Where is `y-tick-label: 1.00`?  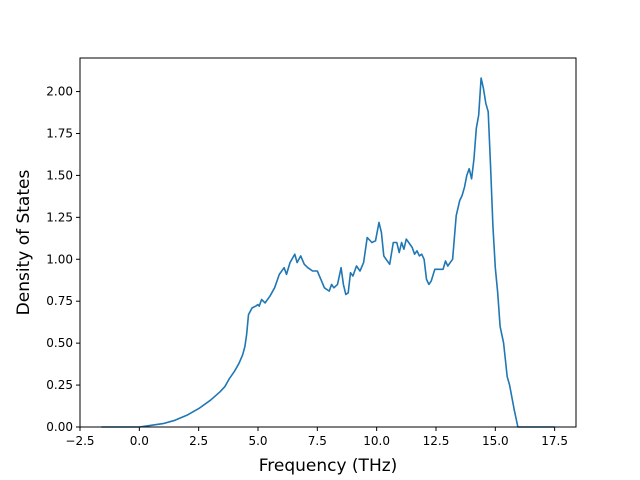 y-tick-label: 1.00 is located at coordinates (59, 259).